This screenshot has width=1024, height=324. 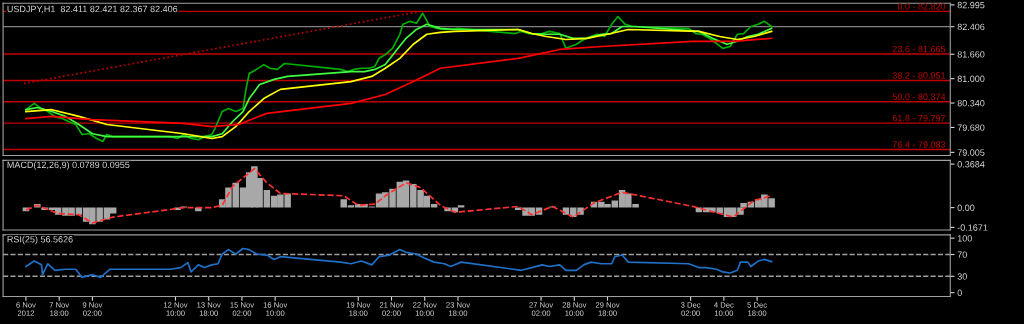 I want to click on y-tick-label: 30, so click(x=962, y=276).